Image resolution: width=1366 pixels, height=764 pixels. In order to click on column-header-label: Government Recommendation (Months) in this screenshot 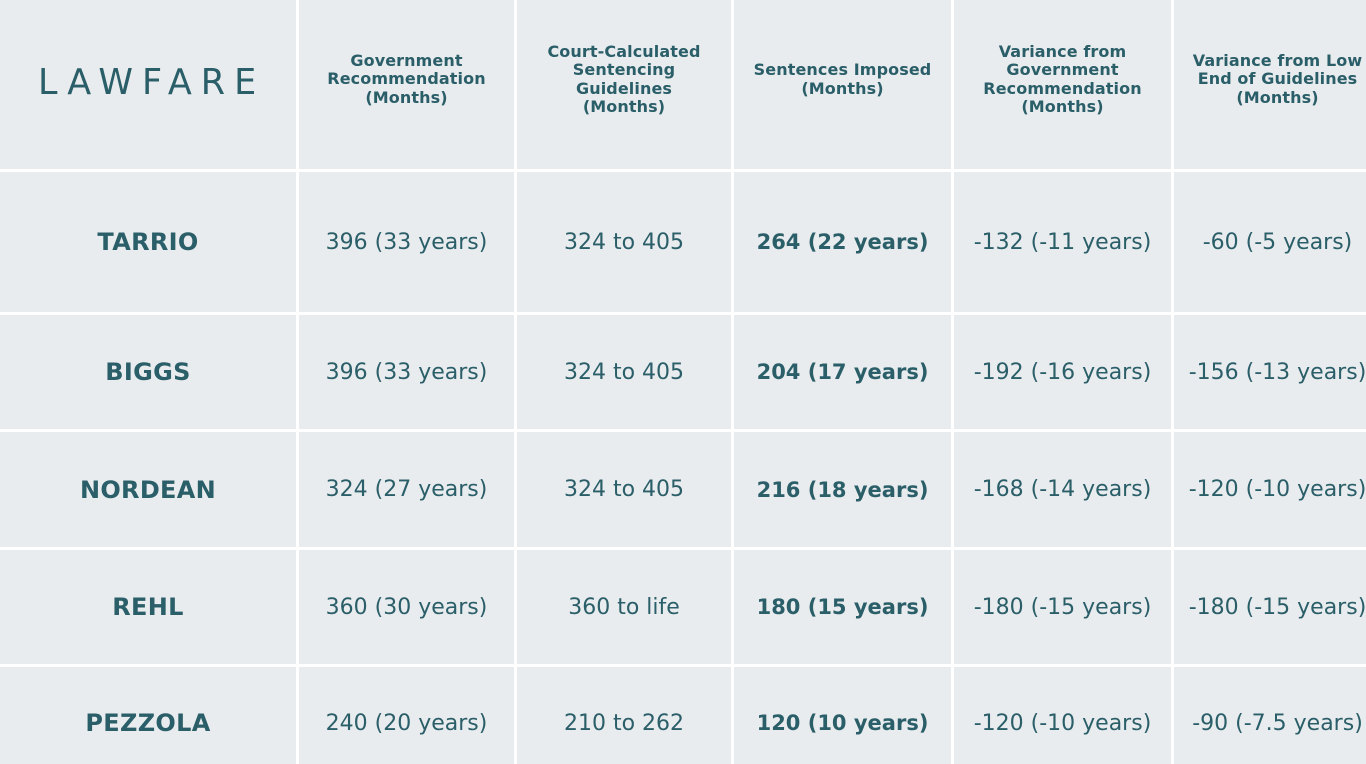, I will do `click(406, 78)`.